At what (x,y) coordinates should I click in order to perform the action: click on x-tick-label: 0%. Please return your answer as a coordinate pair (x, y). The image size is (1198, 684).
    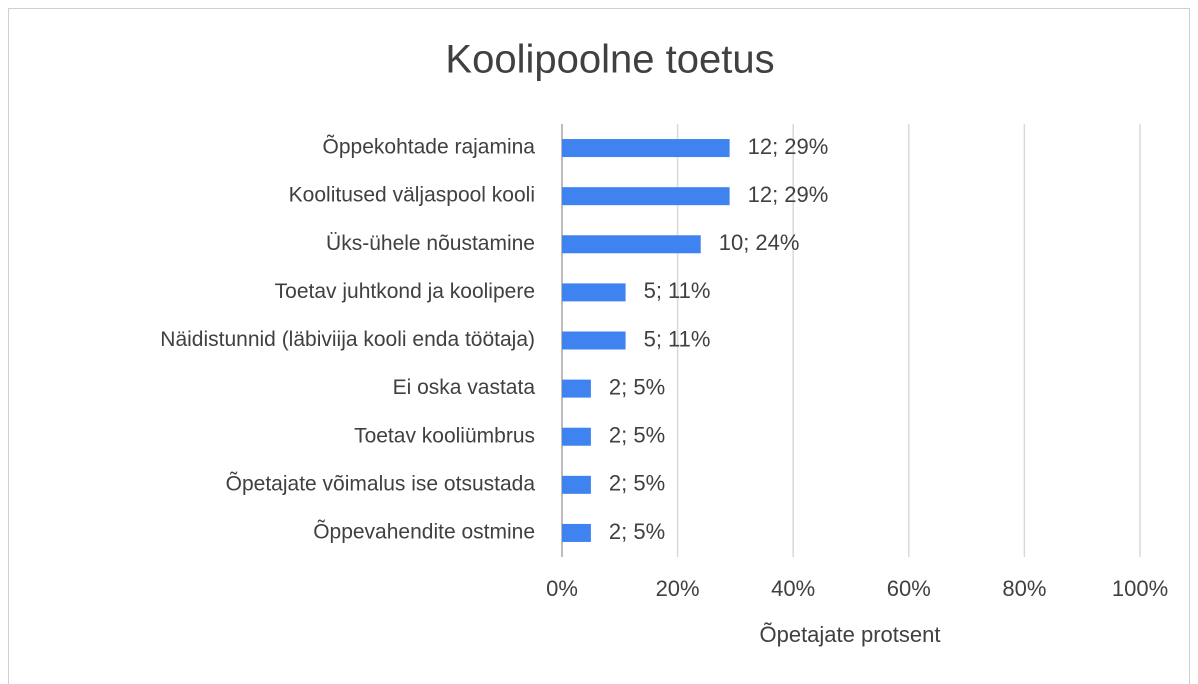
    Looking at the image, I should click on (562, 588).